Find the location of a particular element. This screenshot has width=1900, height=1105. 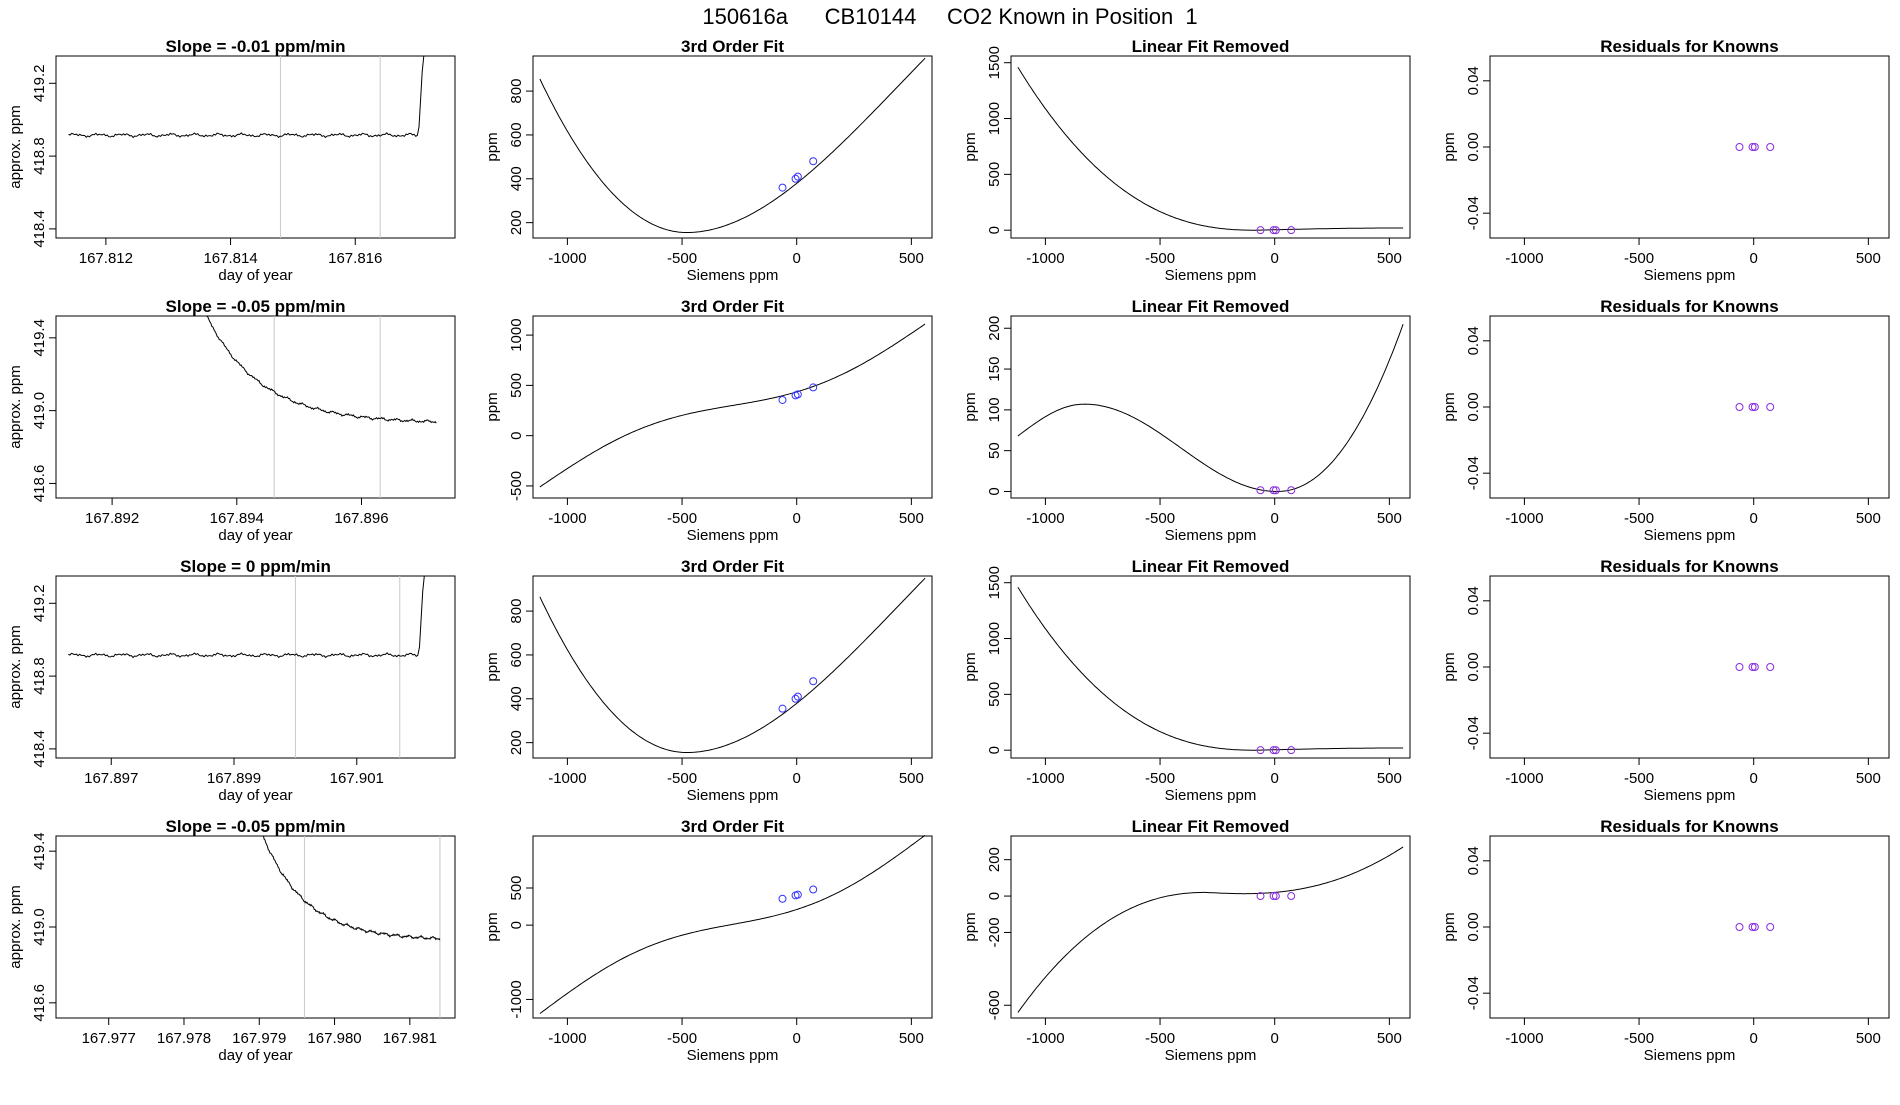

linear-removed-xlabel: Siemens ppm is located at coordinates (1211, 795).